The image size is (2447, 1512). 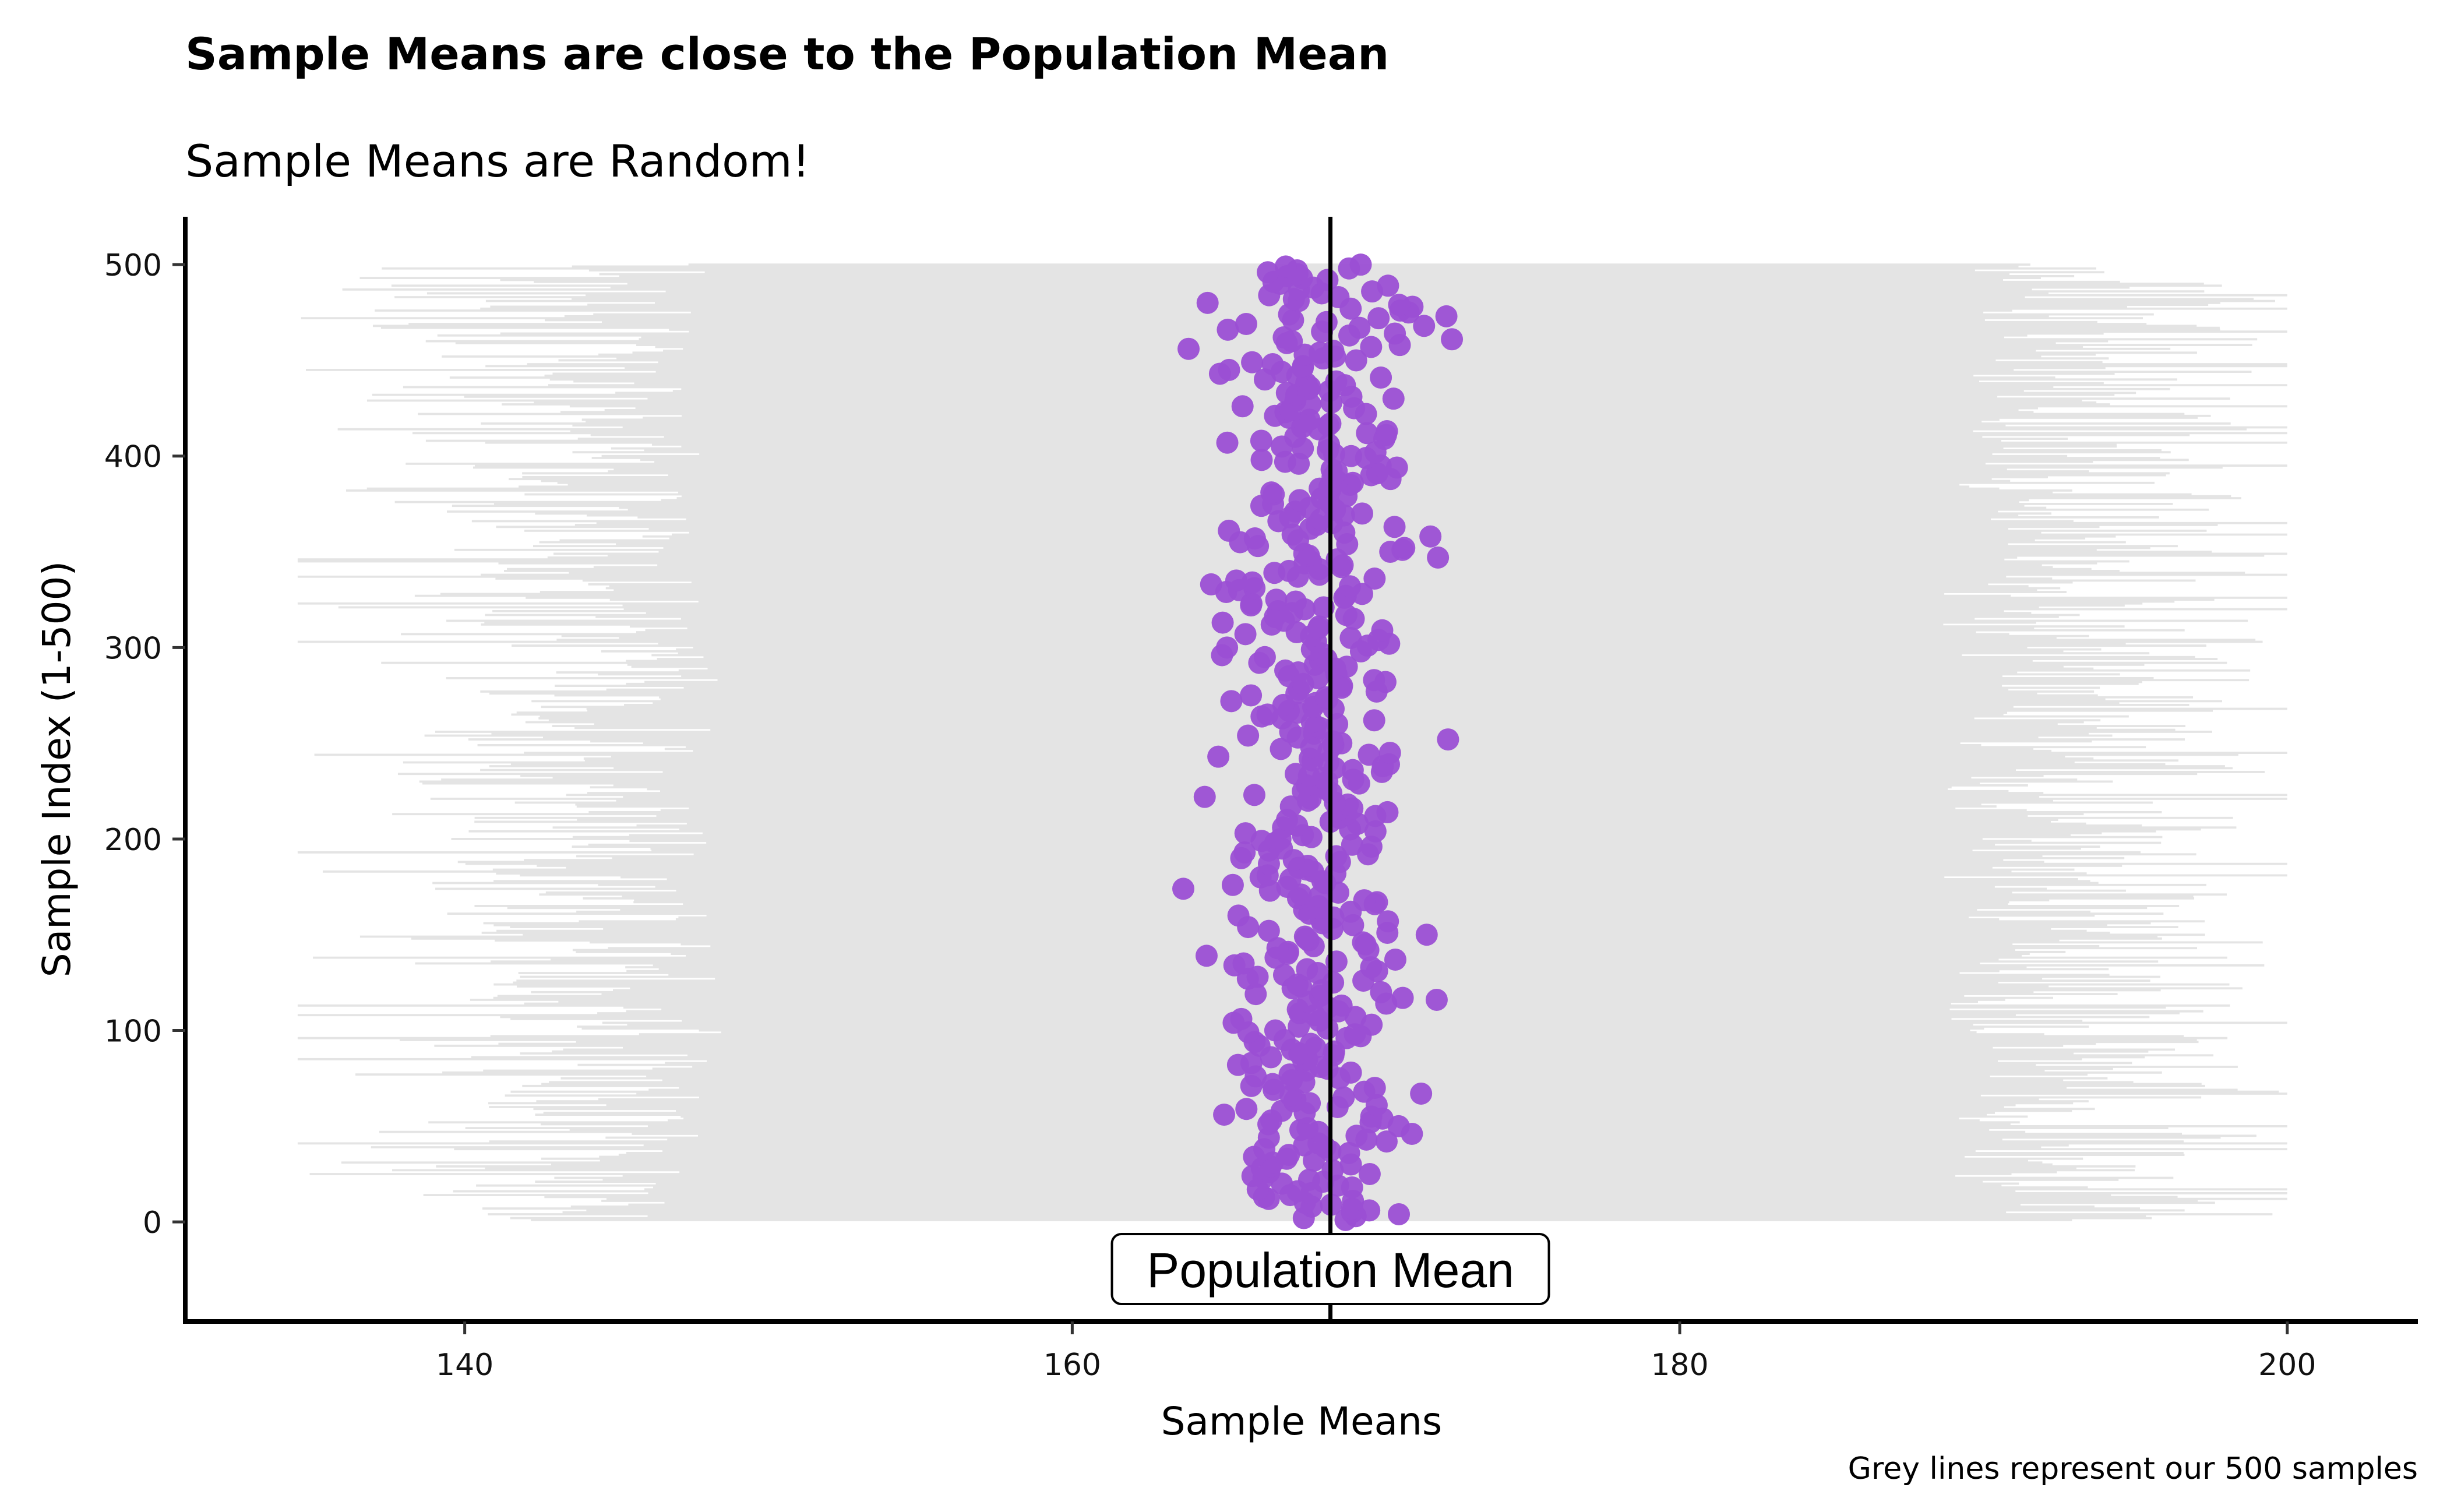 What do you see at coordinates (1318, 742) in the screenshot?
I see `sample-mean-points` at bounding box center [1318, 742].